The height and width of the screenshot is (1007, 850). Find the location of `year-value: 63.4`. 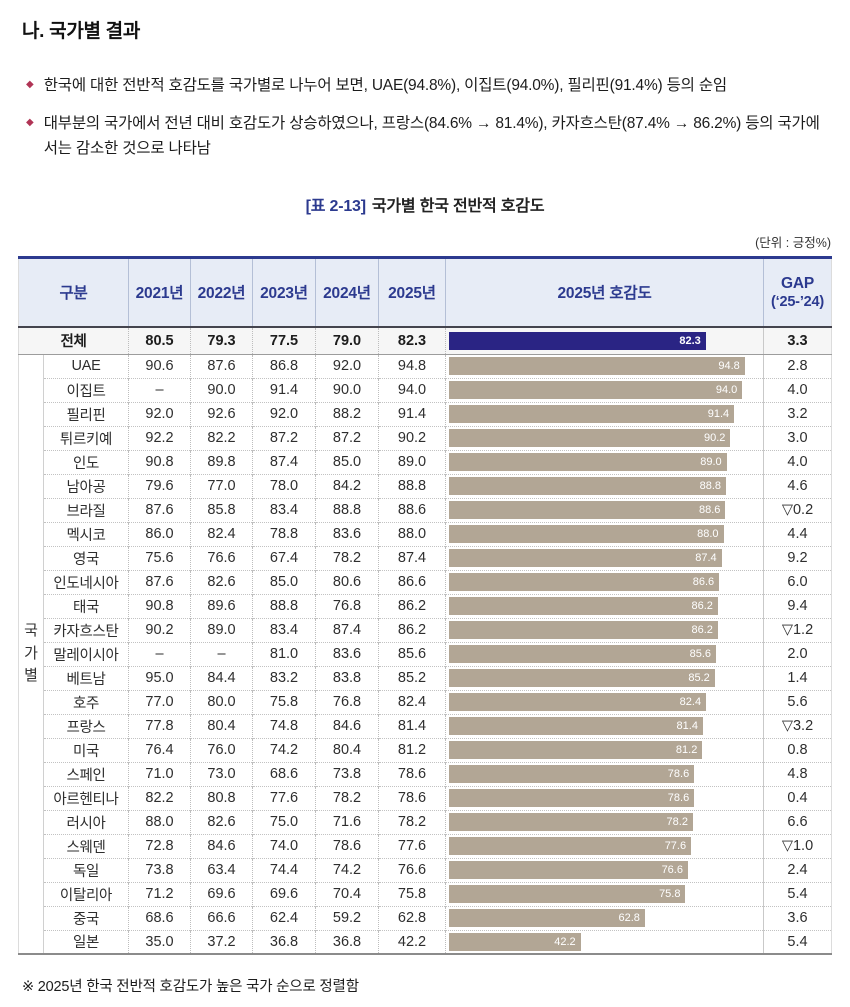

year-value: 63.4 is located at coordinates (221, 870).